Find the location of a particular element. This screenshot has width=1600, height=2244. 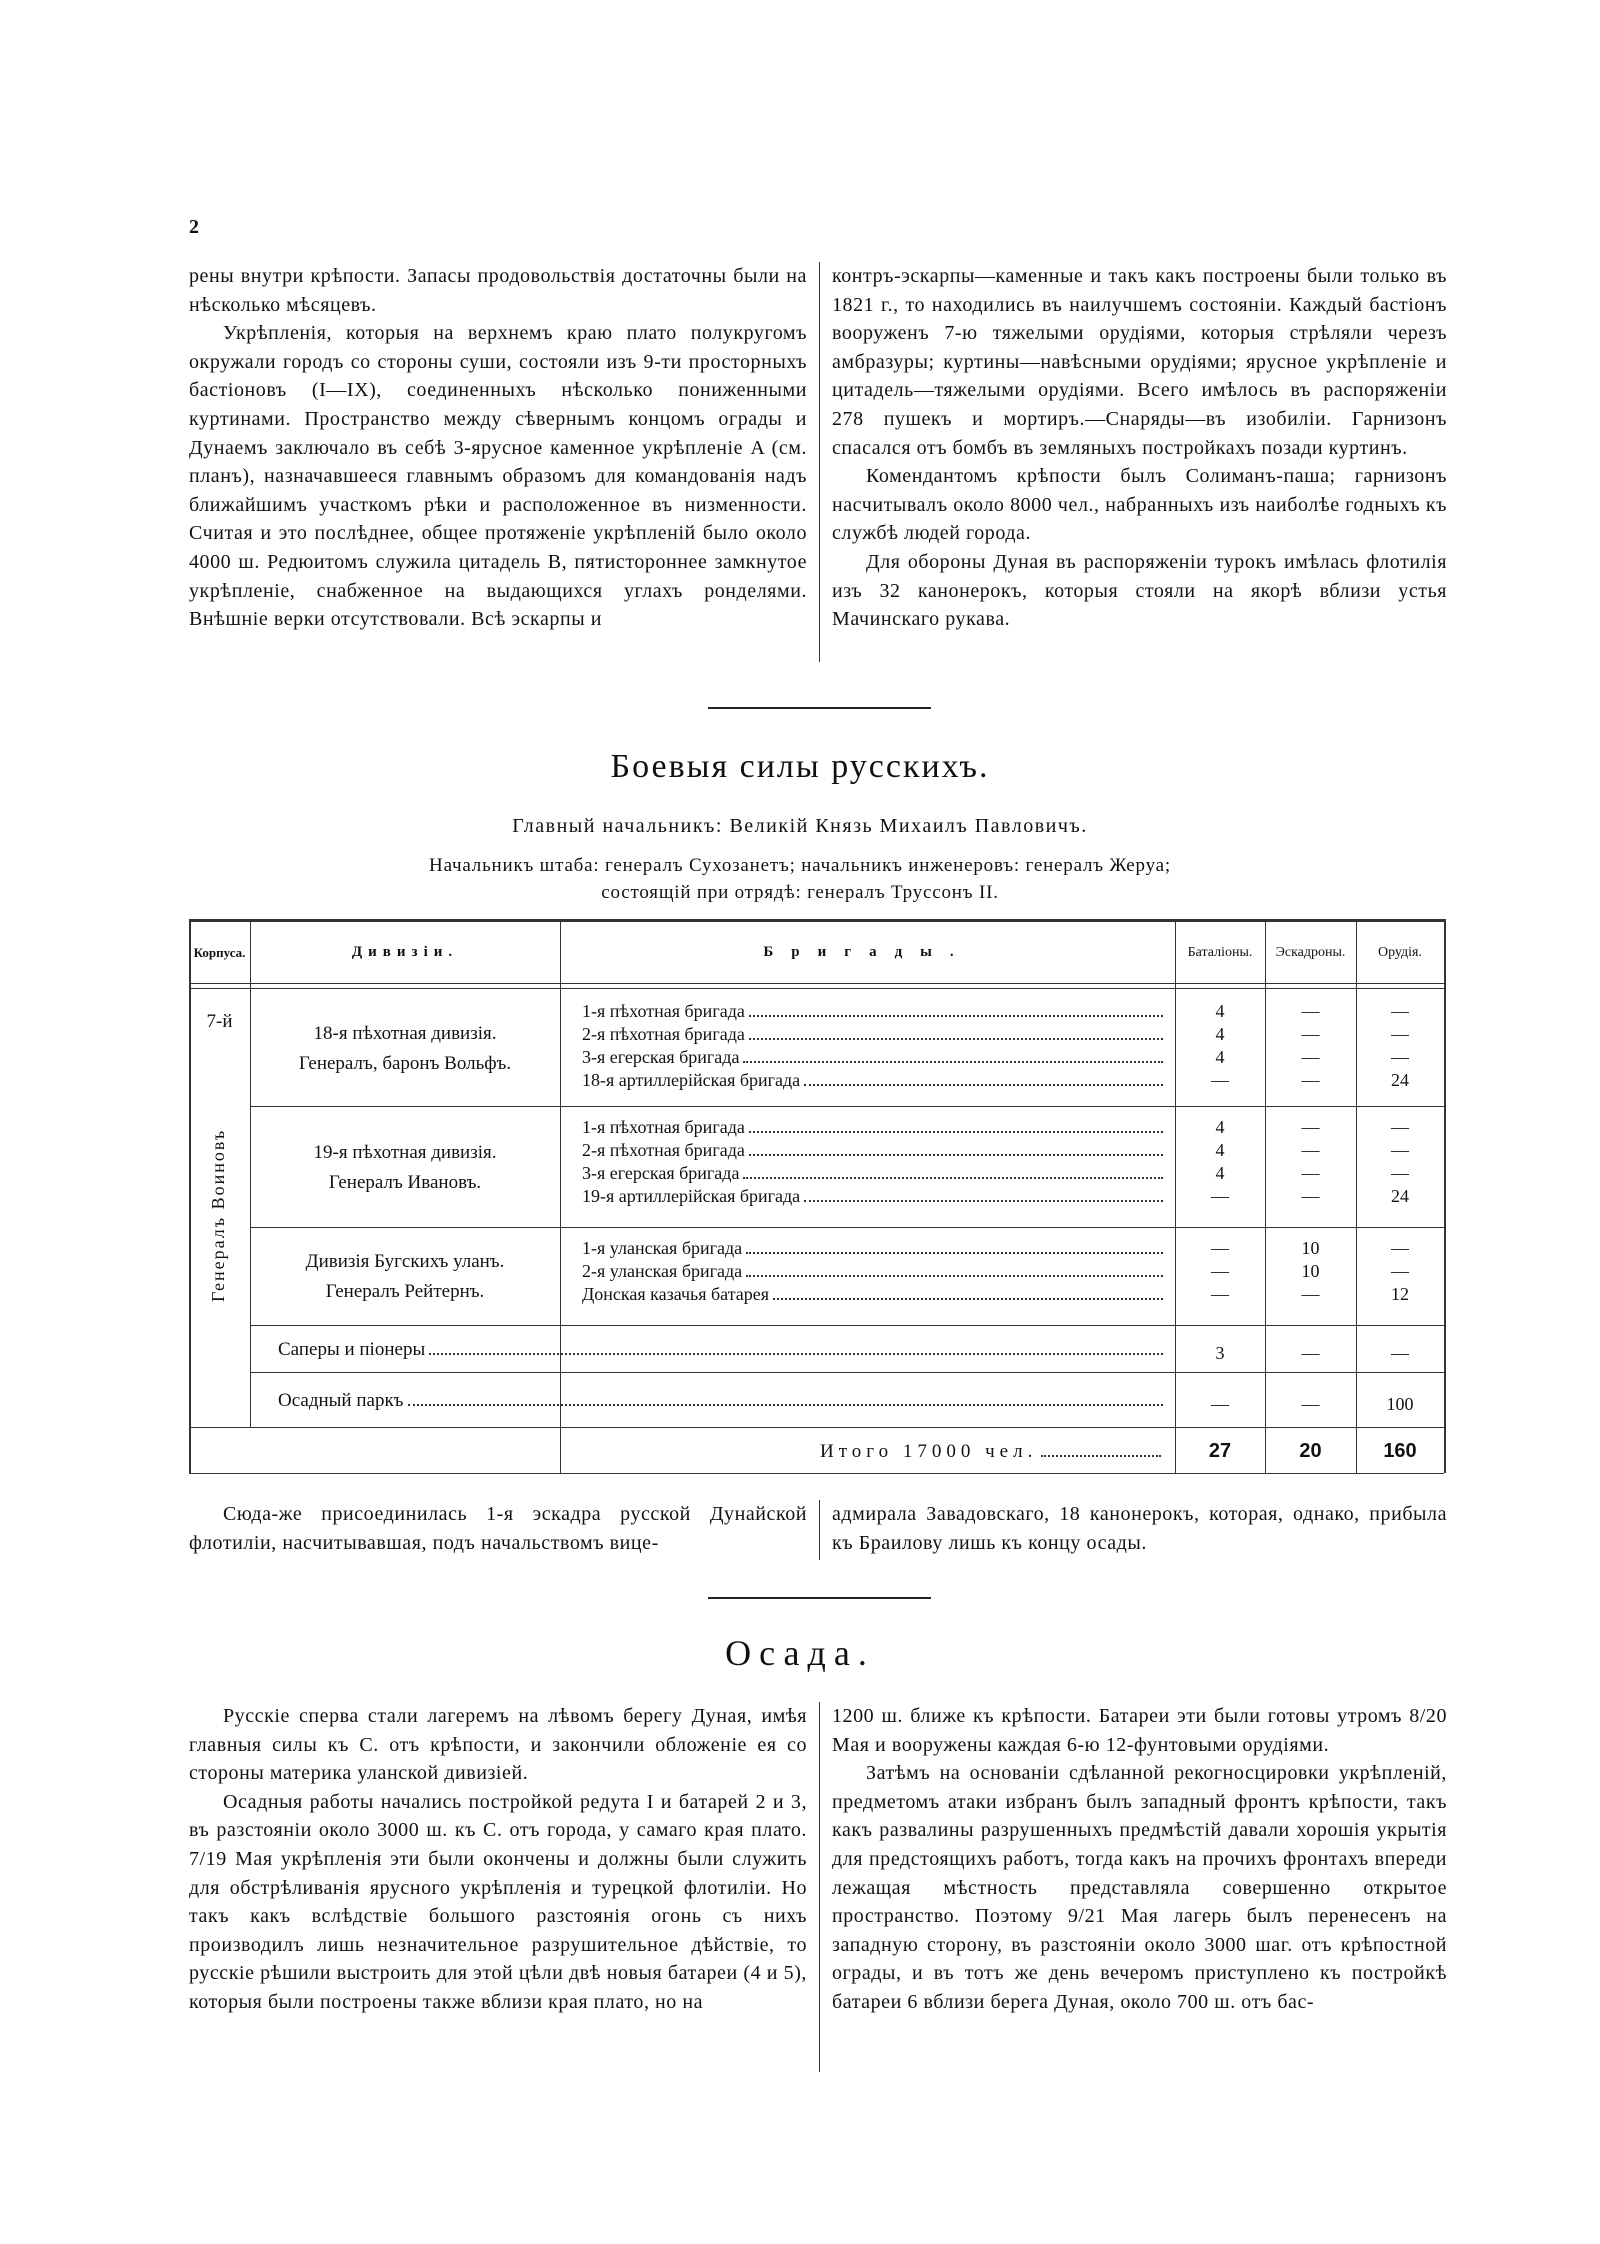

section-rule is located at coordinates (819, 1598).